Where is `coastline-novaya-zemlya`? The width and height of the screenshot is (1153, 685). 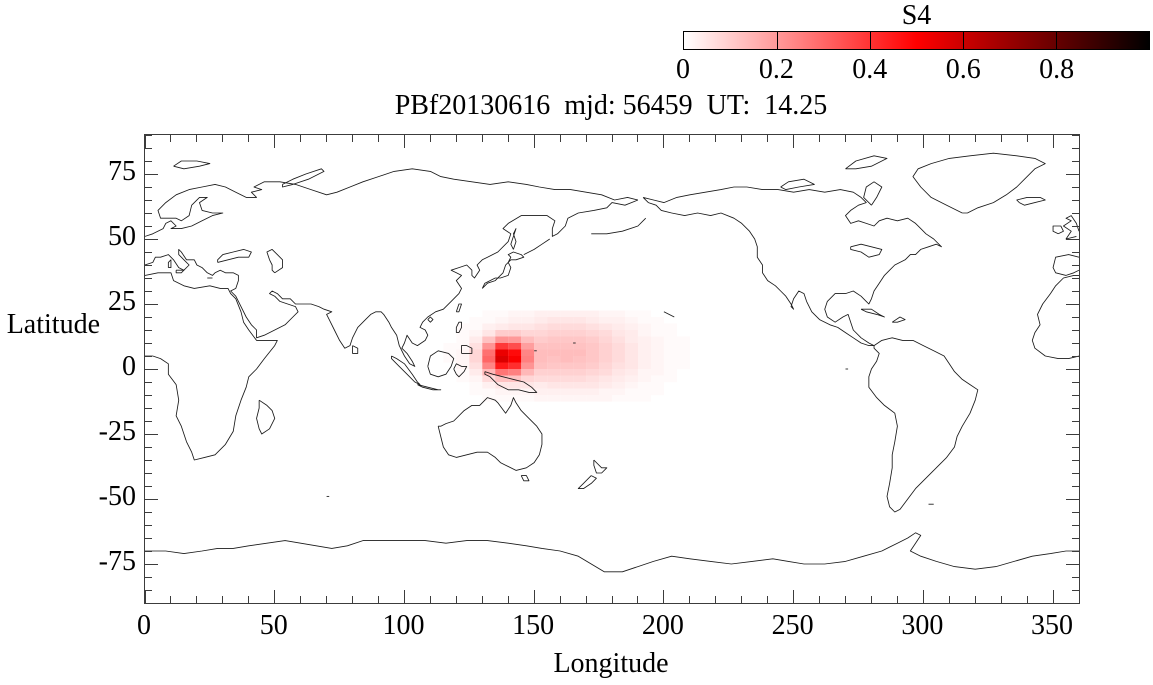 coastline-novaya-zemlya is located at coordinates (303, 178).